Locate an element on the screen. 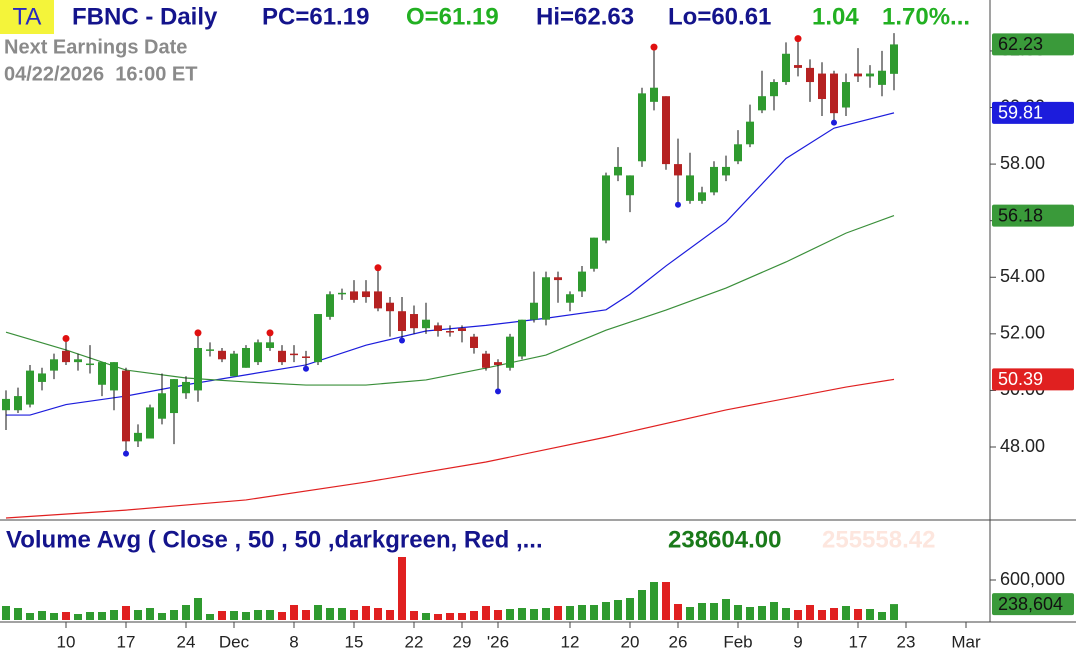 Image resolution: width=1076 pixels, height=656 pixels. line-tag-box is located at coordinates (1033, 112).